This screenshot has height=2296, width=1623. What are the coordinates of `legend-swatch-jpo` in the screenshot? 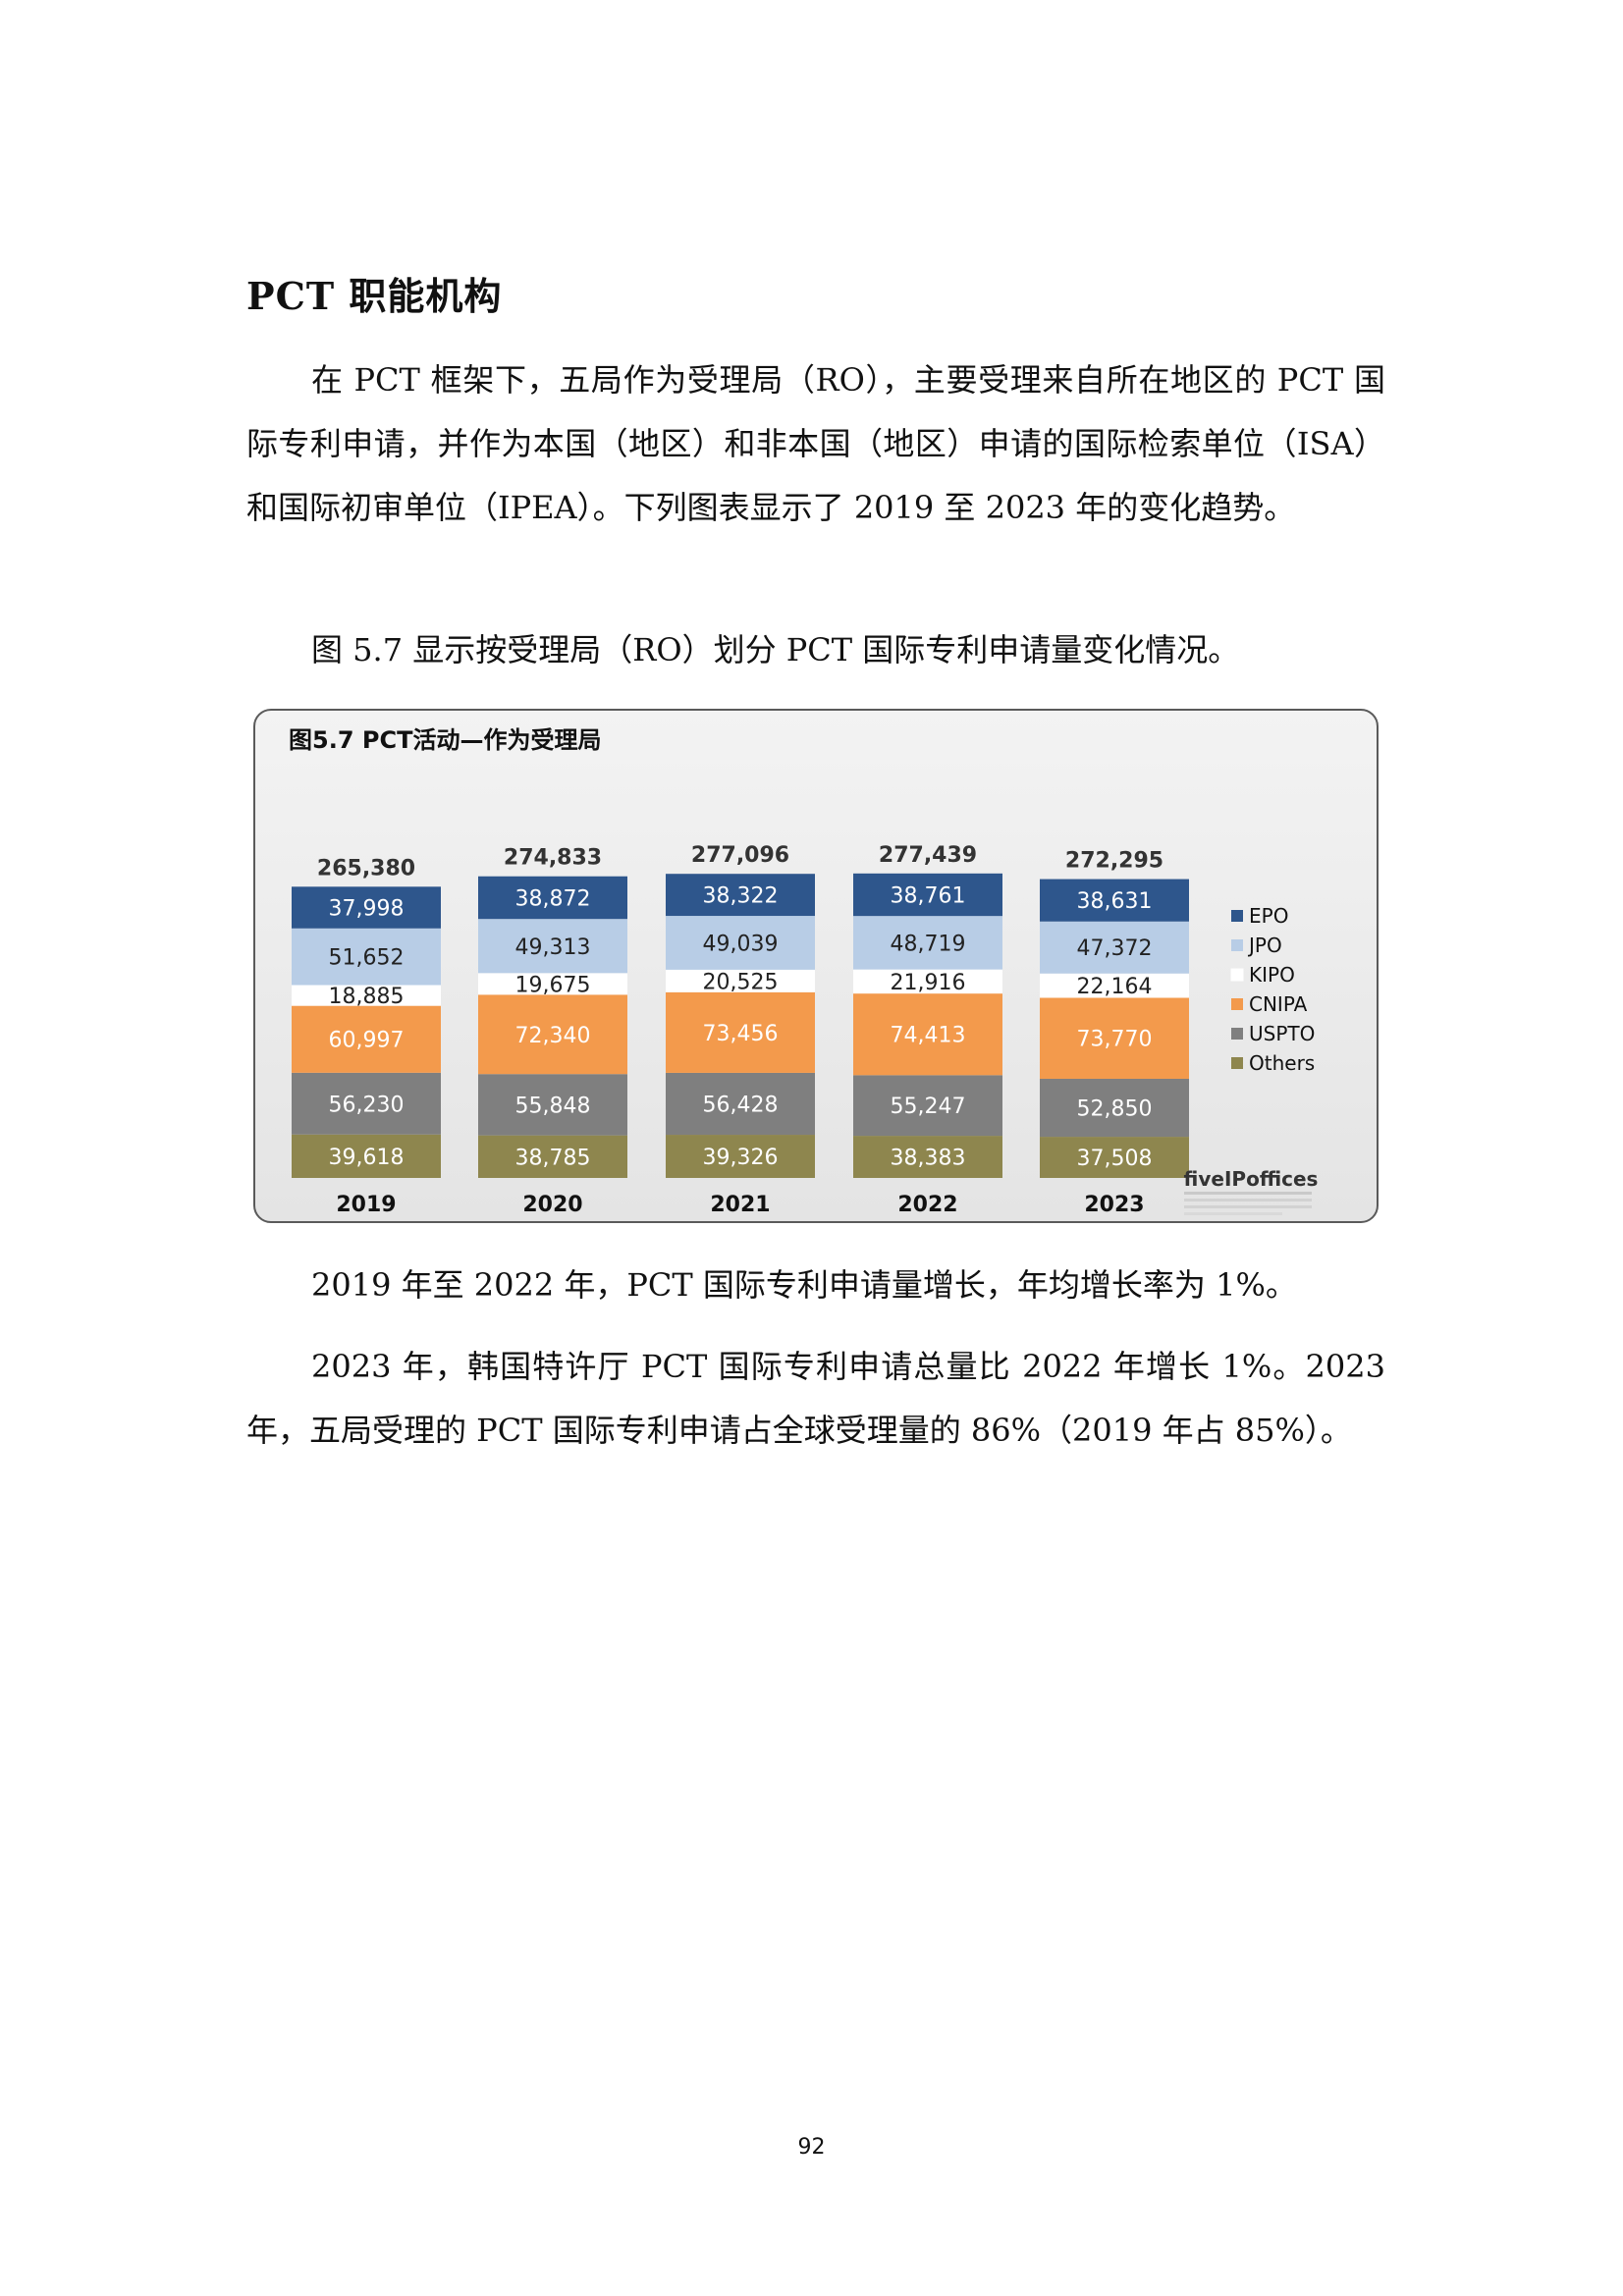 It's located at (1237, 945).